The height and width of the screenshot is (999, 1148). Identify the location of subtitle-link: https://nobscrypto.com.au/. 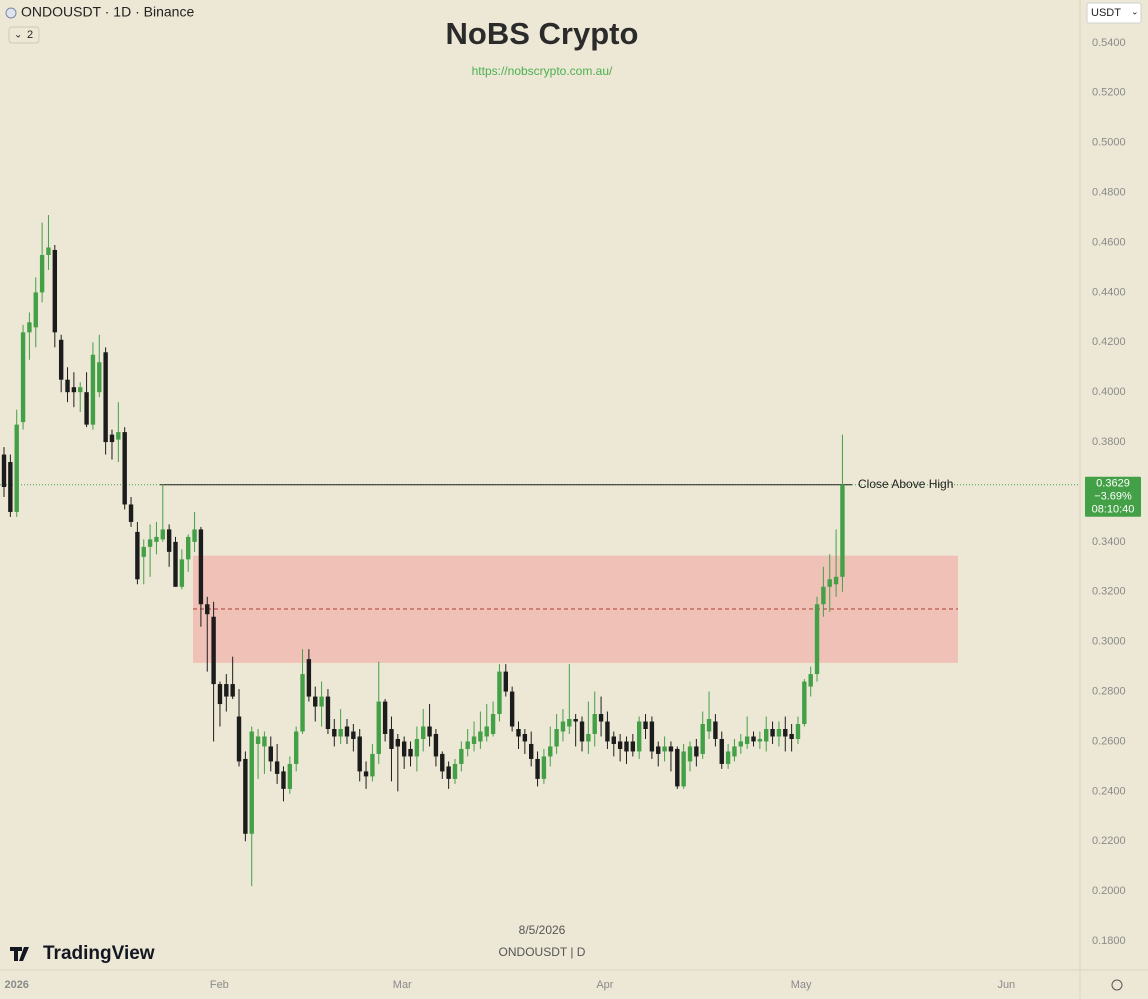
(542, 71).